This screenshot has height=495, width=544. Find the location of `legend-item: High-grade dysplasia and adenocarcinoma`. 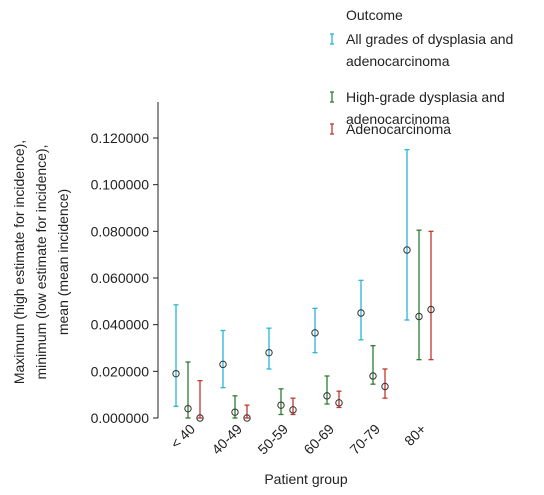

legend-item: High-grade dysplasia and adenocarcinoma is located at coordinates (417, 108).